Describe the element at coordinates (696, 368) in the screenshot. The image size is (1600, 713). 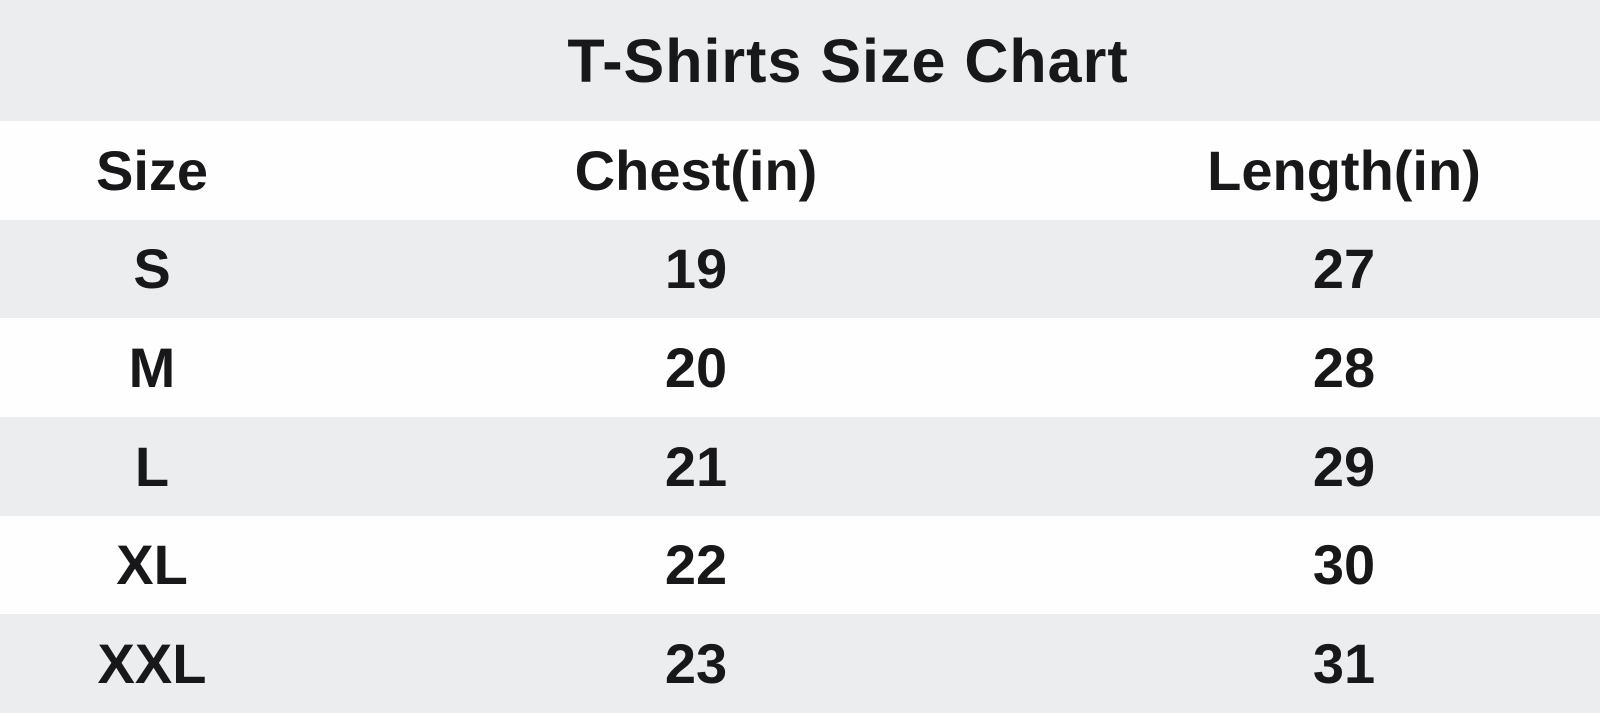
I see `cell-chest: 20` at that location.